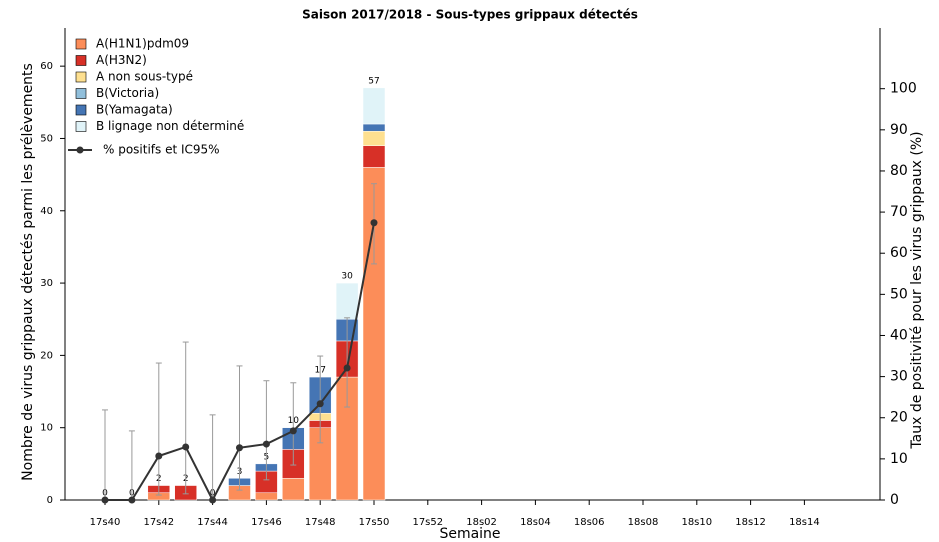 This screenshot has width=939, height=542. I want to click on x-tick-label: 17s52, so click(427, 522).